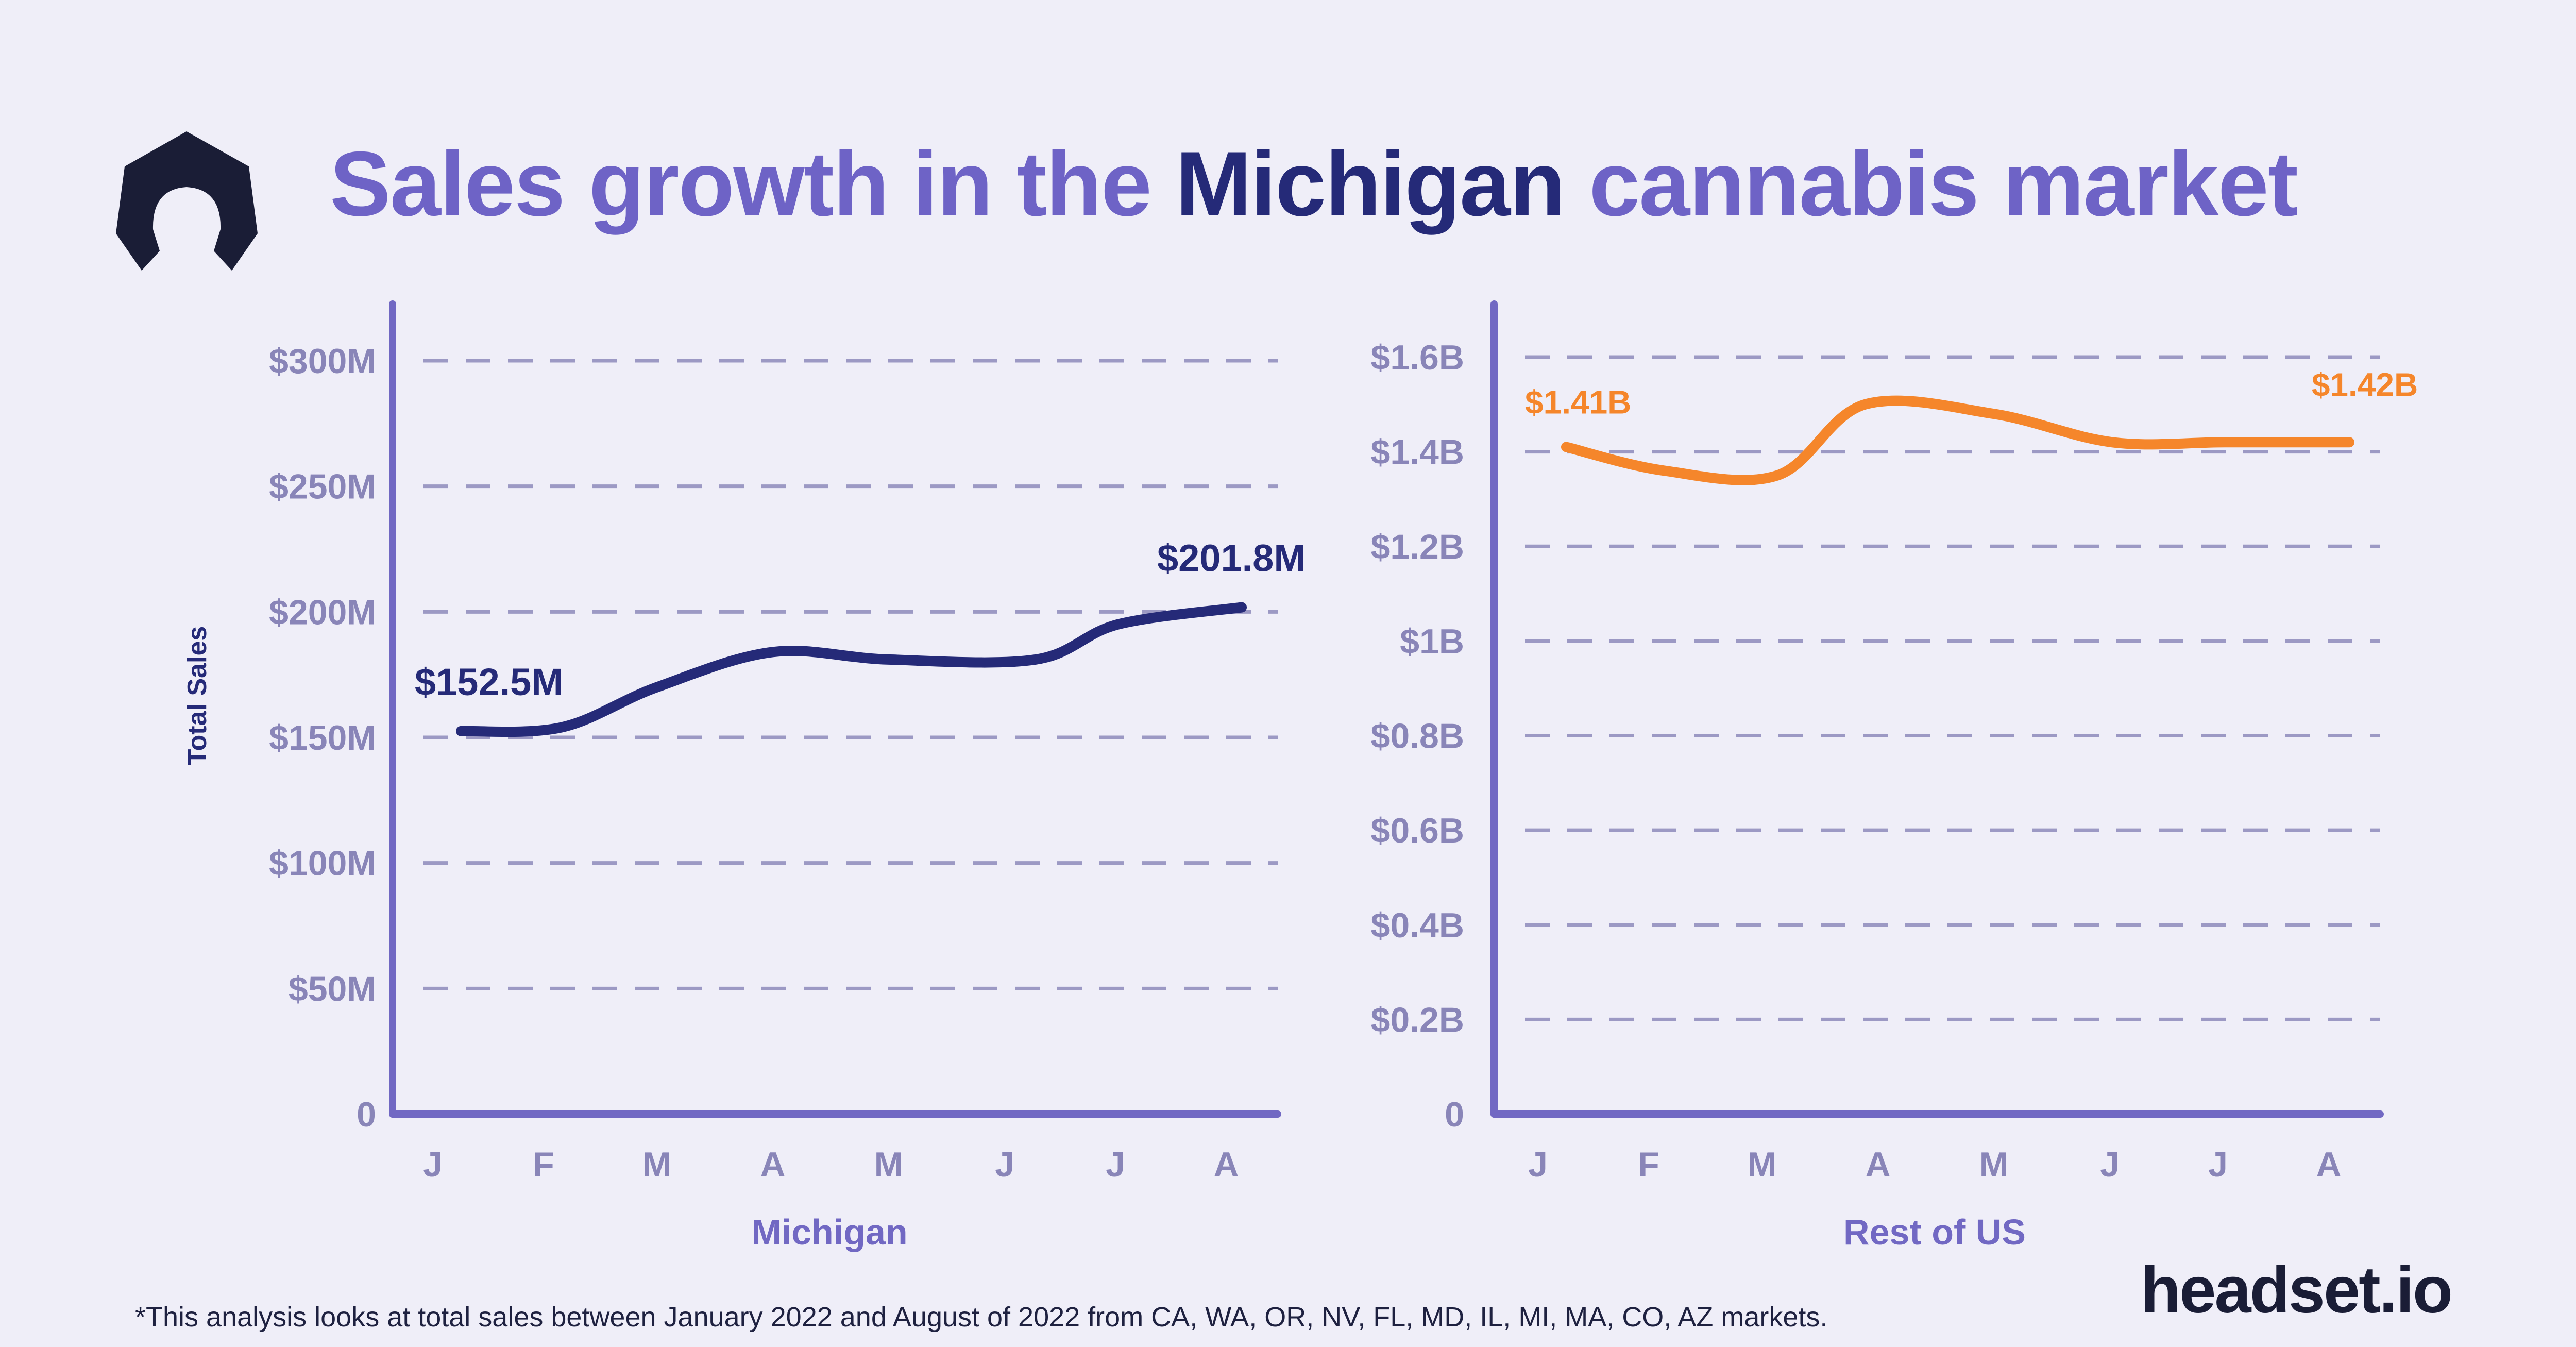 Image resolution: width=2576 pixels, height=1347 pixels. What do you see at coordinates (1432, 641) in the screenshot?
I see `y-tick-label: $1B` at bounding box center [1432, 641].